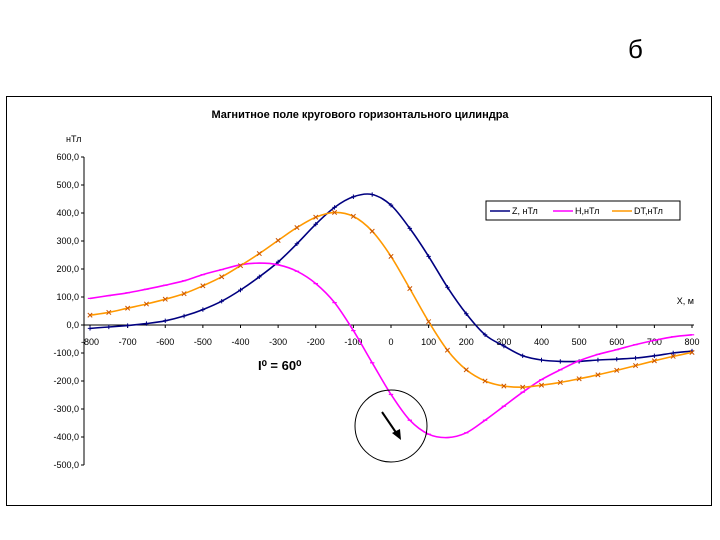  Describe the element at coordinates (390, 342) in the screenshot. I see `x-tick-label: 0` at that location.